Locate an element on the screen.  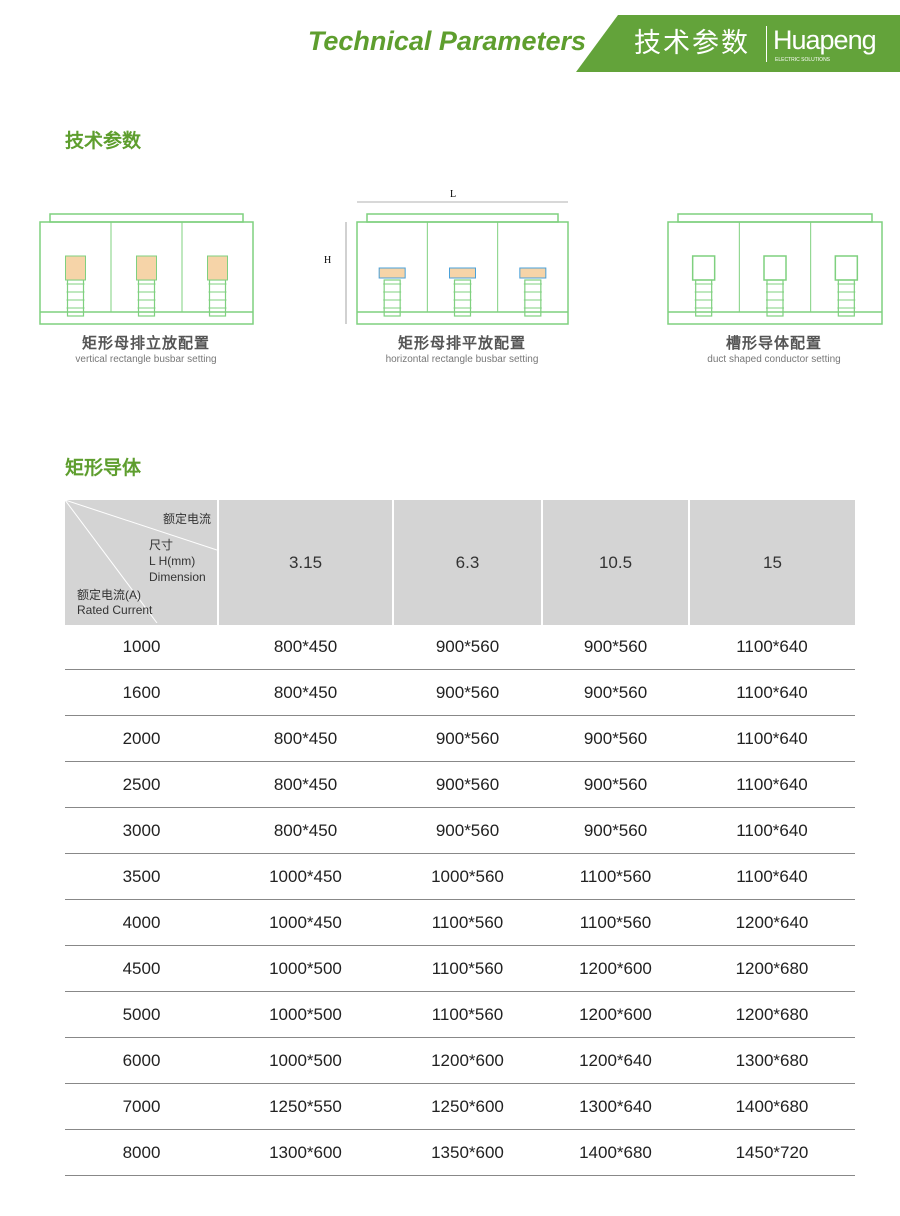
diagram-caption-en: duct shaped conductor setting is located at coordinates (774, 359).